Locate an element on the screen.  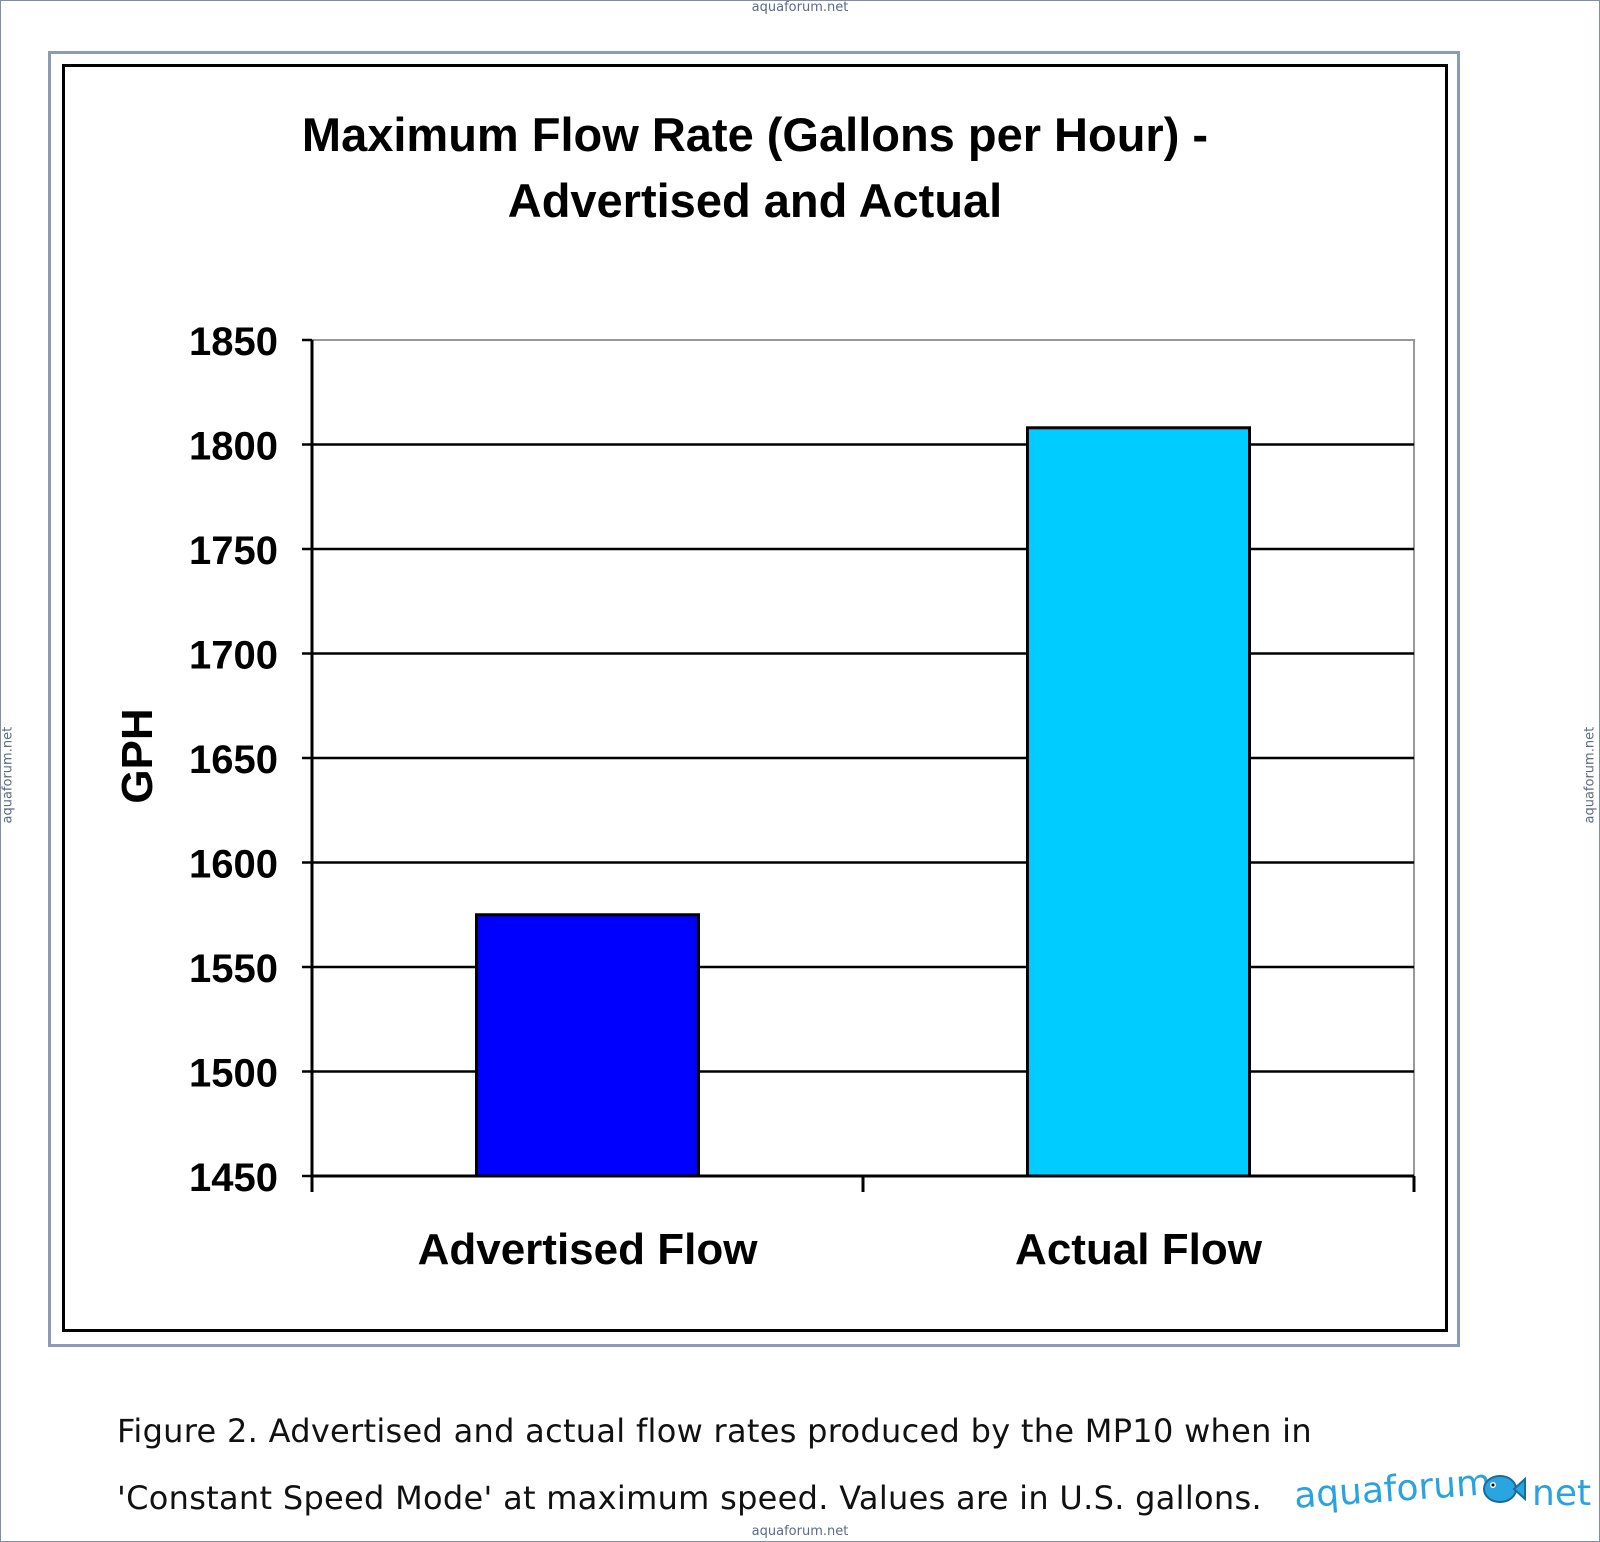
y-tick-label: 1850 is located at coordinates (233, 342).